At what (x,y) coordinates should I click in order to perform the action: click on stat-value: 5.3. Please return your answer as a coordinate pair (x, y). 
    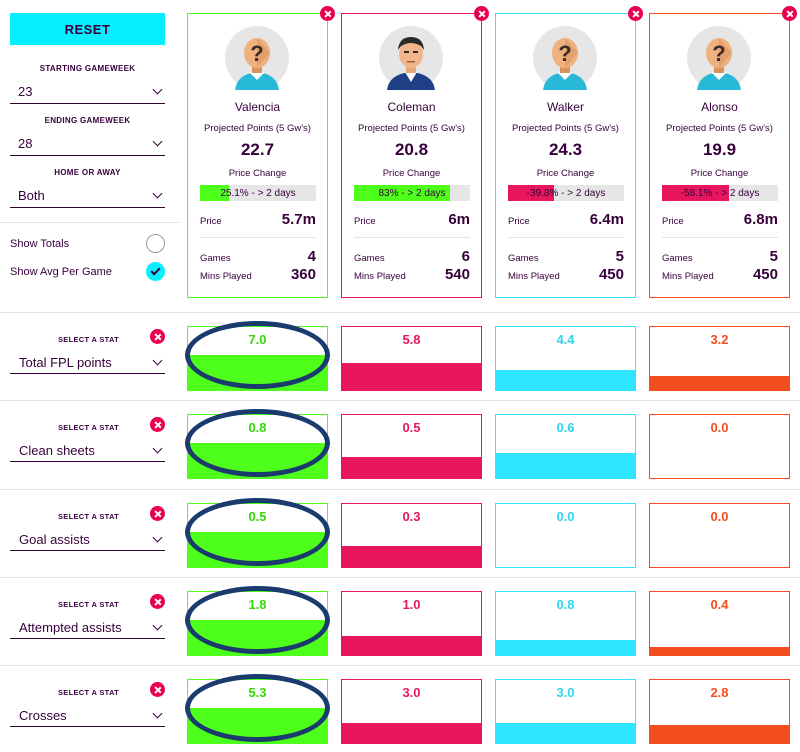
    Looking at the image, I should click on (257, 692).